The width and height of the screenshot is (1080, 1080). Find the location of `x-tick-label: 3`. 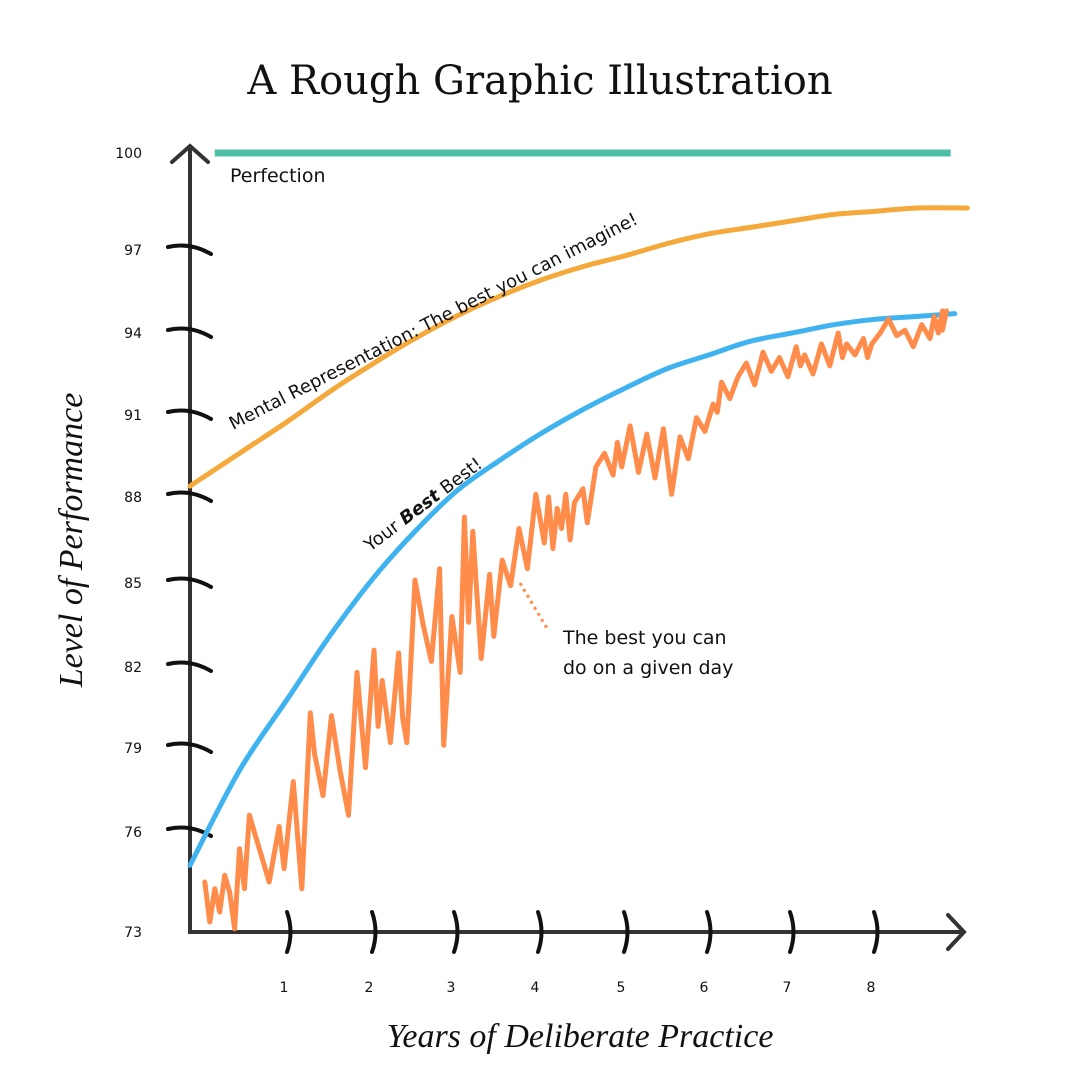

x-tick-label: 3 is located at coordinates (451, 988).